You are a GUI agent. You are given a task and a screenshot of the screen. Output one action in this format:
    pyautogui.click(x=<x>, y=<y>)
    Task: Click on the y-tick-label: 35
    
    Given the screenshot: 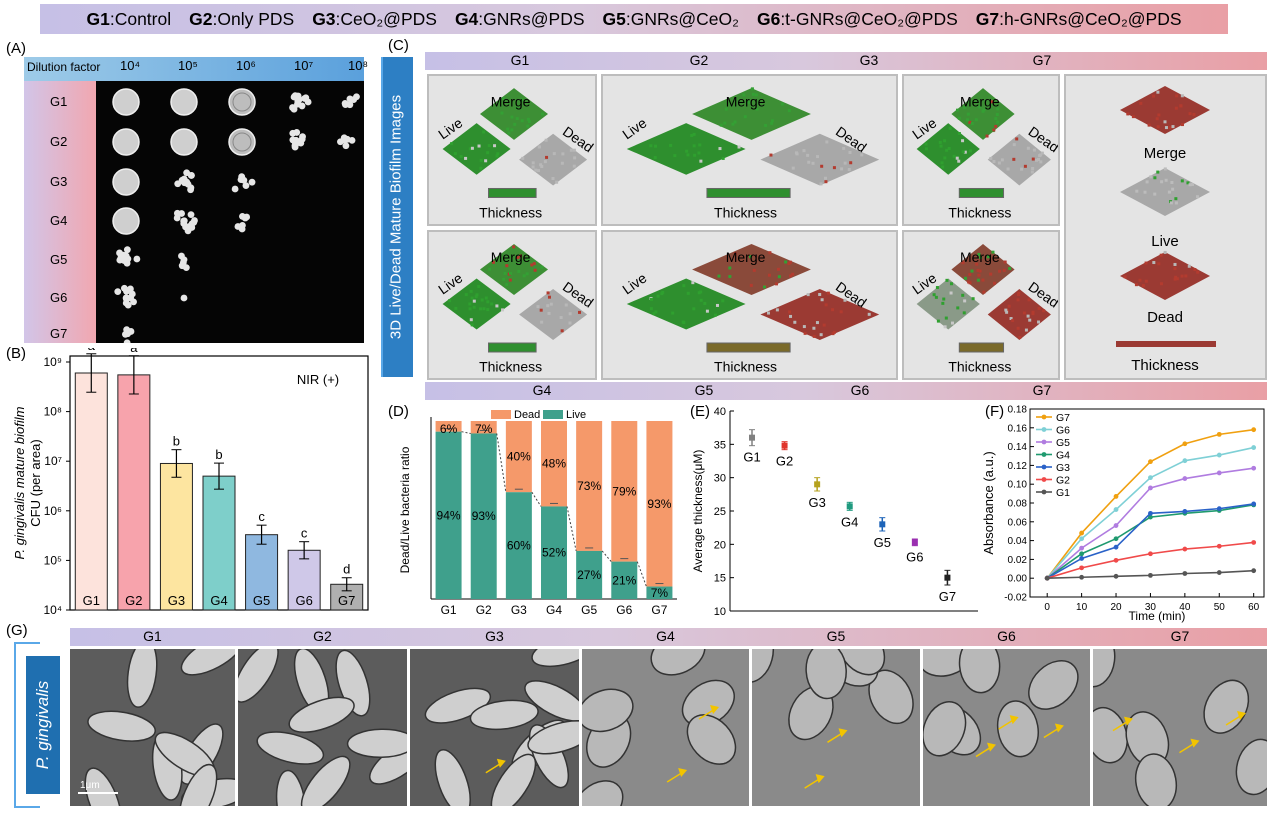 What is the action you would take?
    pyautogui.click(x=720, y=445)
    